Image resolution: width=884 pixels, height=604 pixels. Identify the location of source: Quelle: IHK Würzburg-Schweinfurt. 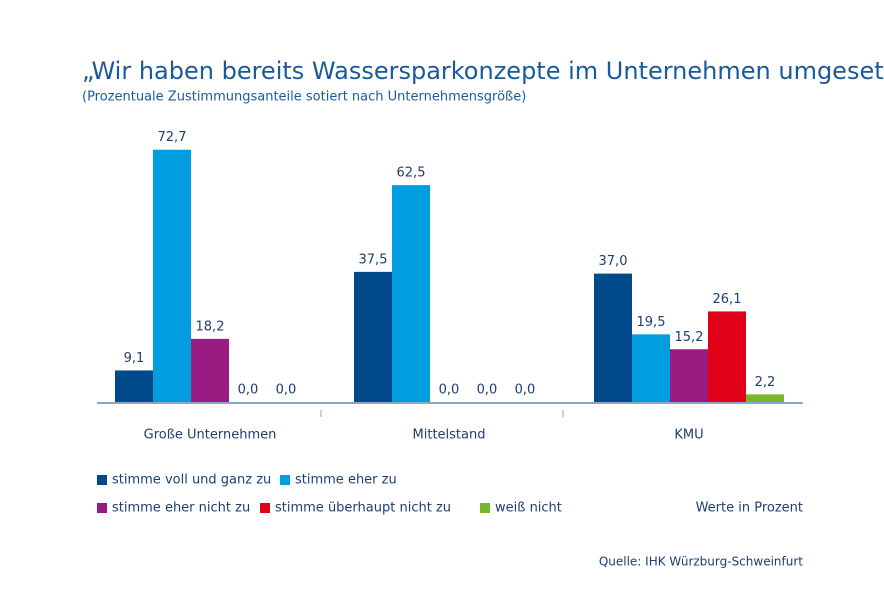
(701, 562).